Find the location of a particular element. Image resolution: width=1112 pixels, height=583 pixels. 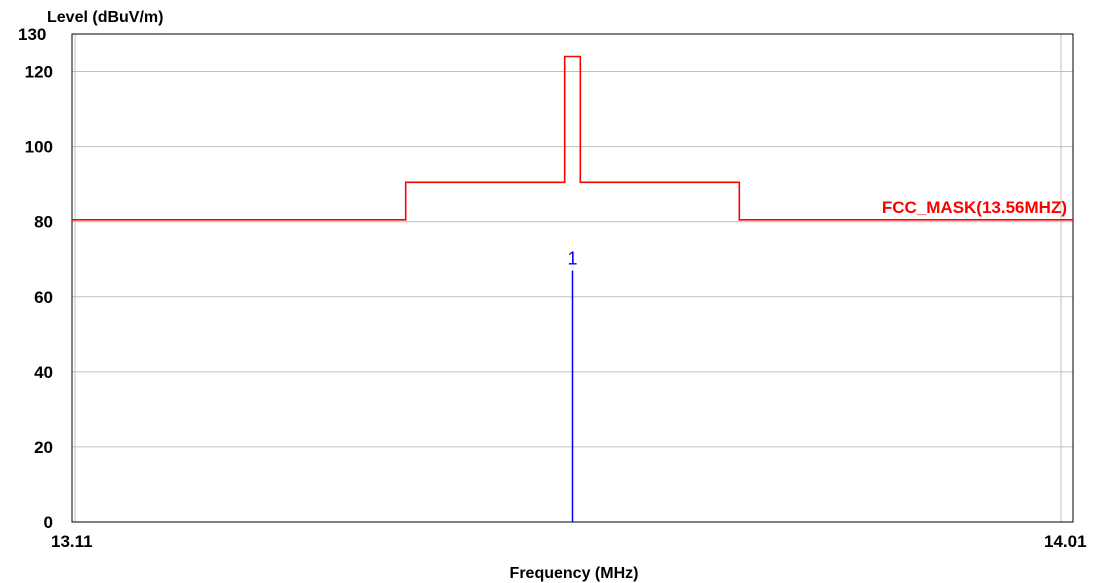

y-tick-label: 120 is located at coordinates (39, 72).